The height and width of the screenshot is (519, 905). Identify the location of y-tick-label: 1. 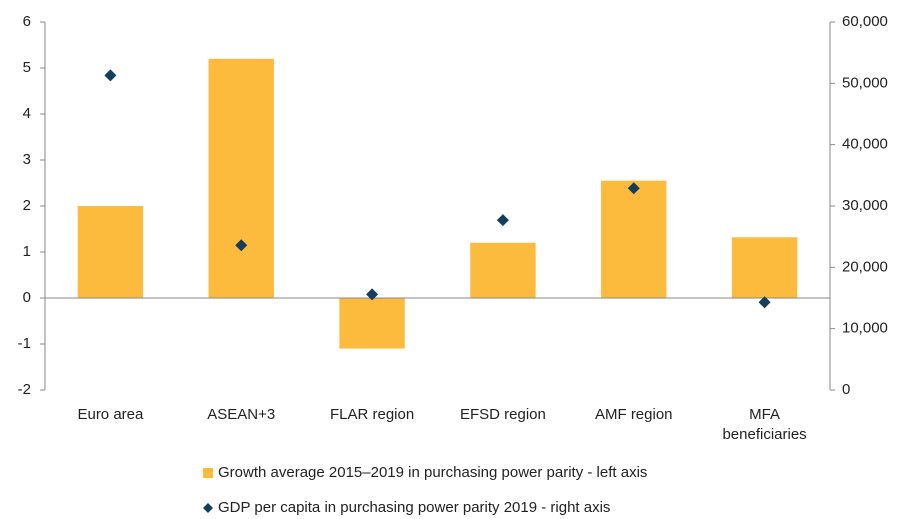
(27, 251).